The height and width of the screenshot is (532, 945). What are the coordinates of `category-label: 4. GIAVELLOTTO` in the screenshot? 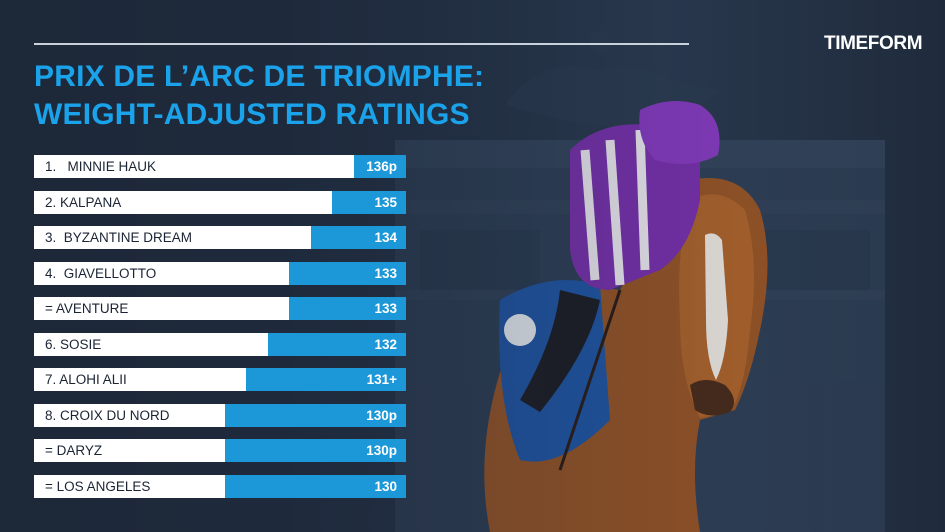 It's located at (101, 273).